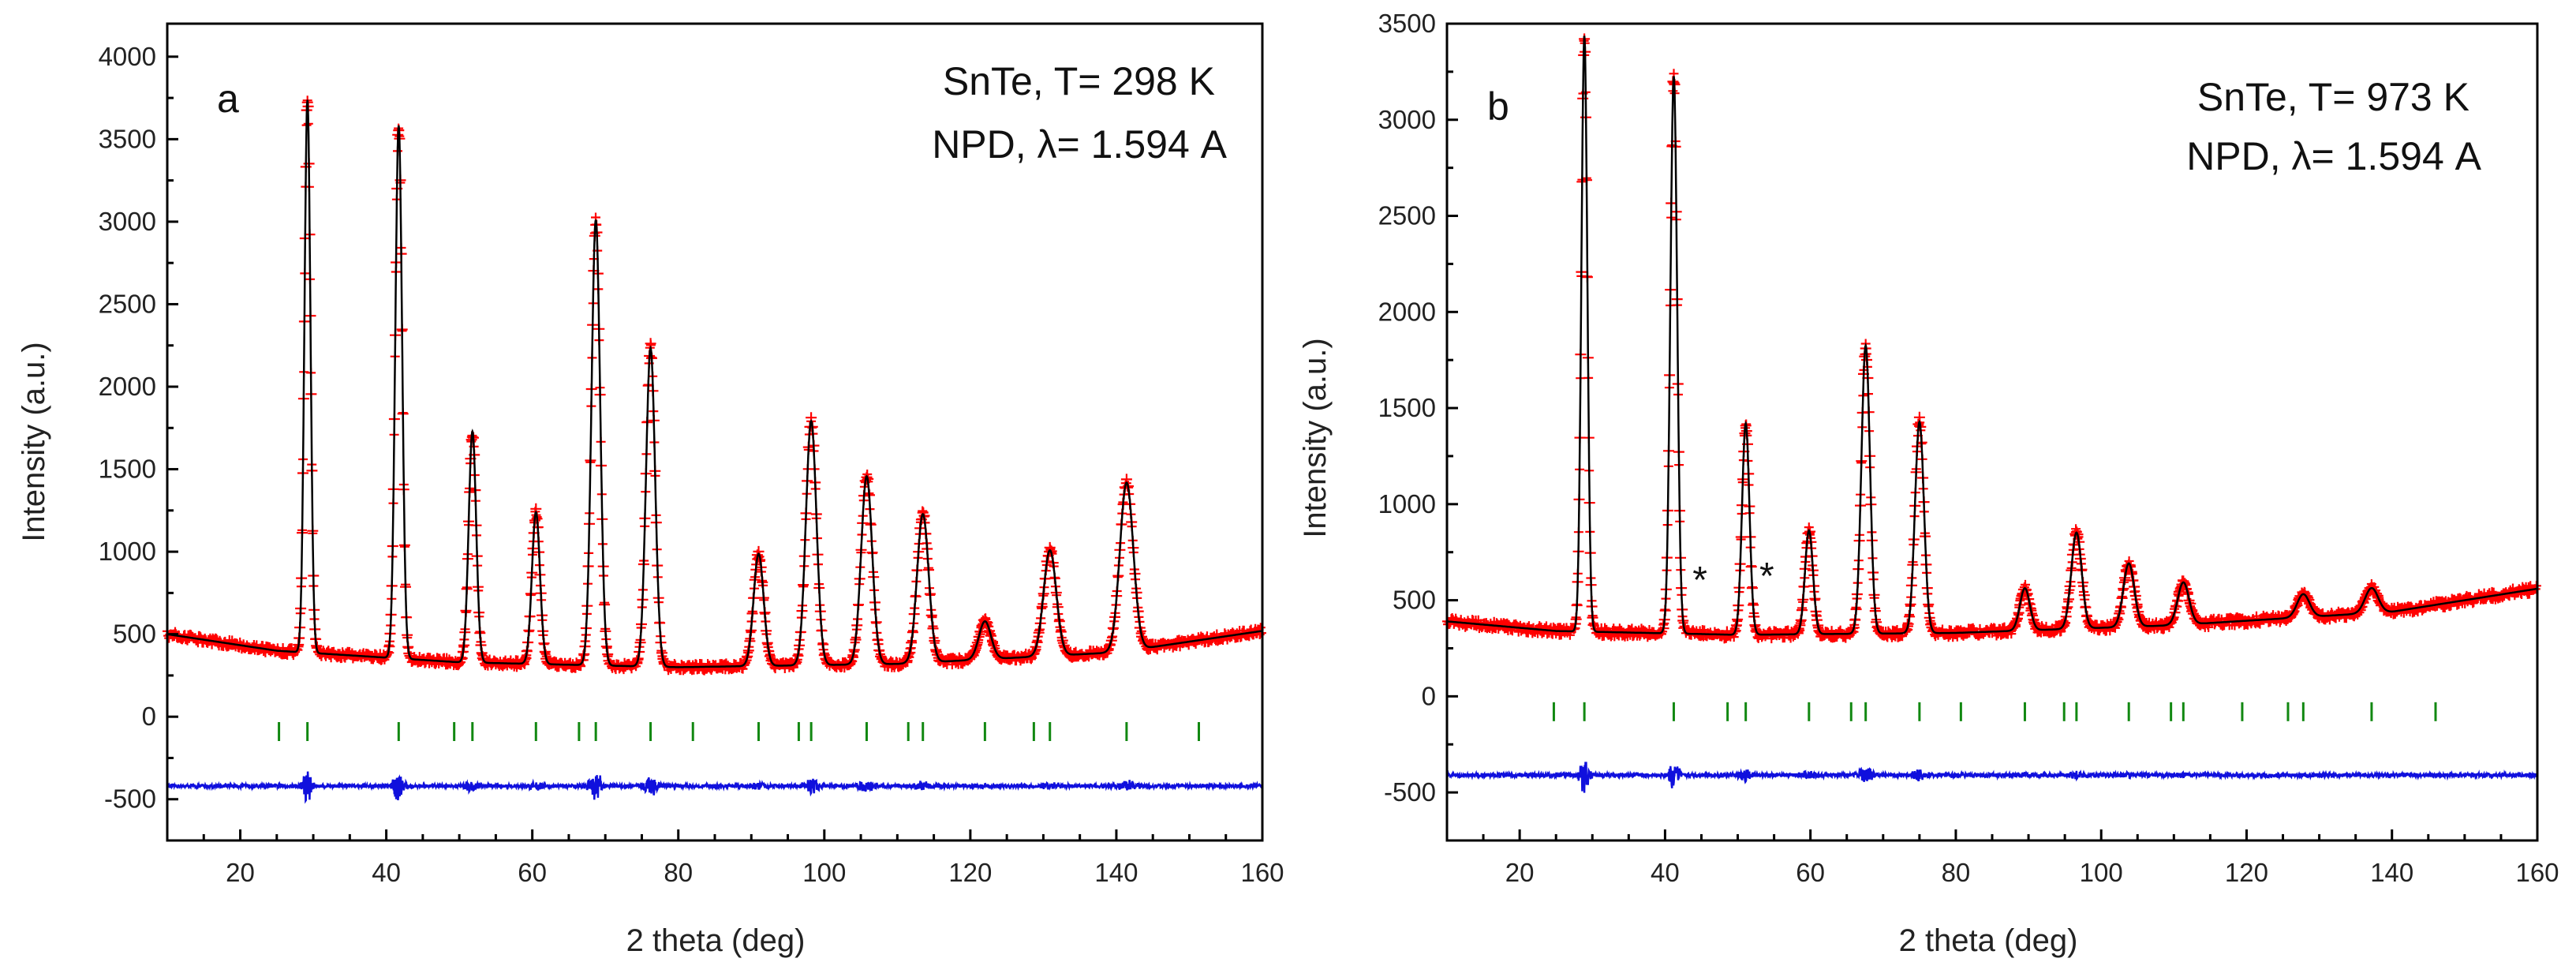 The width and height of the screenshot is (2576, 977). What do you see at coordinates (1520, 872) in the screenshot?
I see `panel-b-x-tick-label: 20` at bounding box center [1520, 872].